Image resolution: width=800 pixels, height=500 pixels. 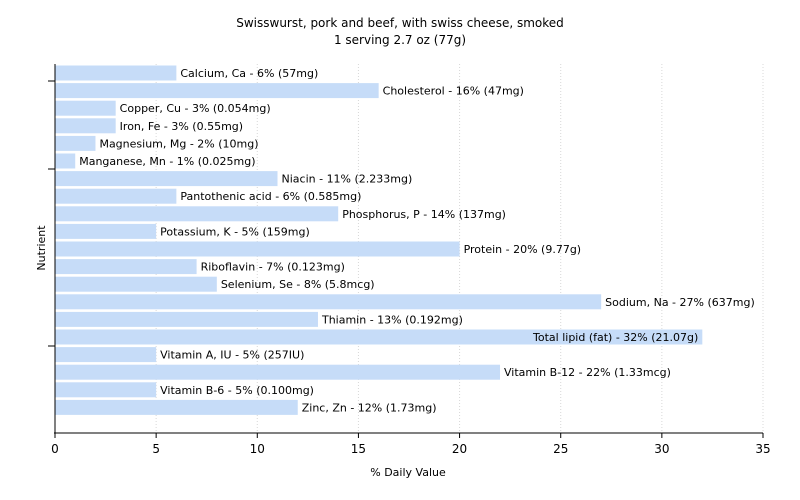 I want to click on bar-label: Vitamin B-12 - 22% (1.33mcg), so click(x=587, y=372).